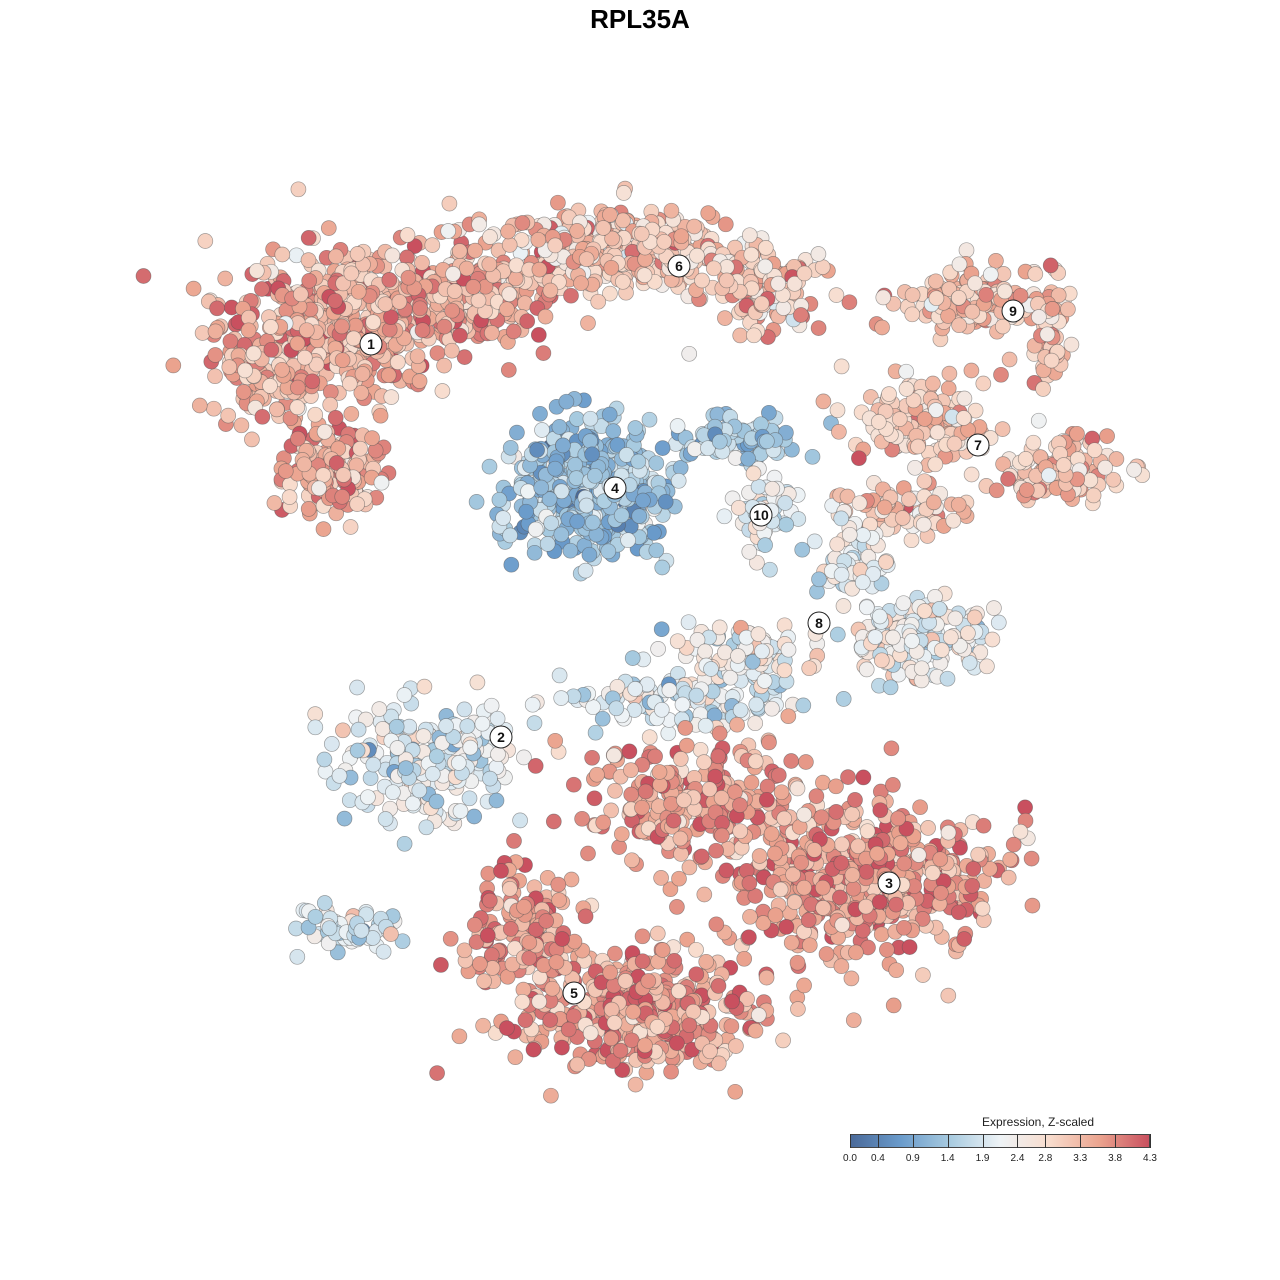  What do you see at coordinates (574, 993) in the screenshot?
I see `svg-text: 5` at bounding box center [574, 993].